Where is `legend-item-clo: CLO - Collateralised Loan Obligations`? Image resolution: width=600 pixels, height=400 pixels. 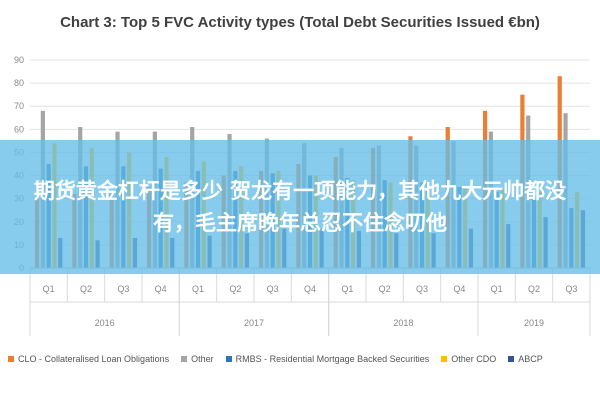 legend-item-clo: CLO - Collateralised Loan Obligations is located at coordinates (88, 359).